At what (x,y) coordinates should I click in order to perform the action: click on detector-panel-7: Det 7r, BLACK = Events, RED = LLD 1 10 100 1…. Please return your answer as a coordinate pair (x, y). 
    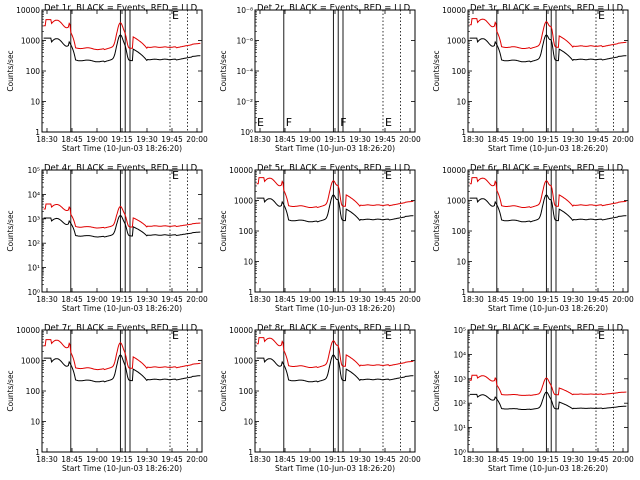
    Looking at the image, I should click on (107, 399).